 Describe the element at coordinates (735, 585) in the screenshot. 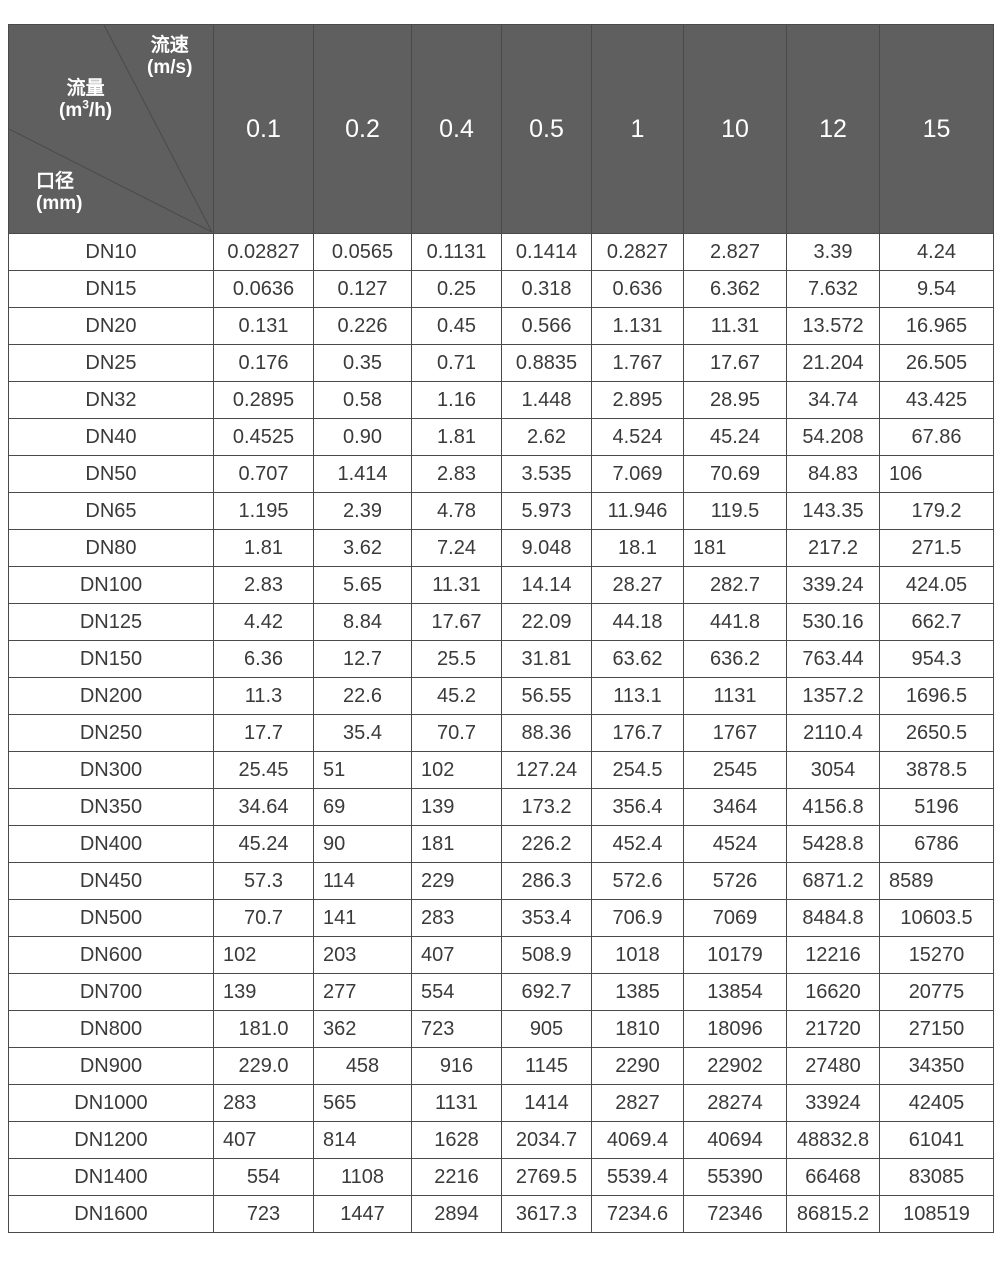

I see `flow-value-cell: 282.7` at that location.